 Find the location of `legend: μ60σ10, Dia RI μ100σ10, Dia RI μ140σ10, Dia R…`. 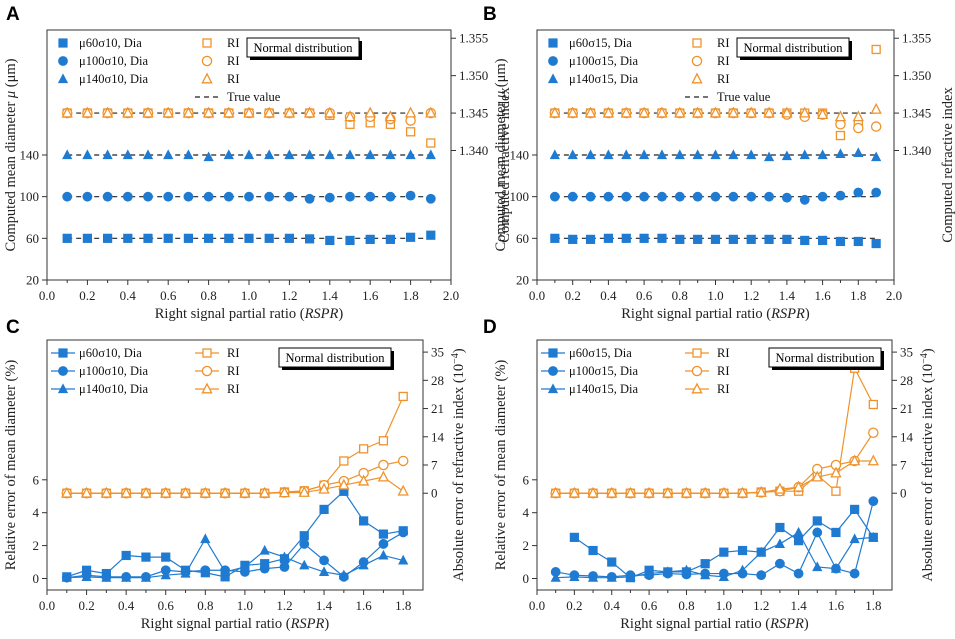

legend: μ60σ10, Dia RI μ100σ10, Dia RI μ140σ10, Dia R… is located at coordinates (169, 70).